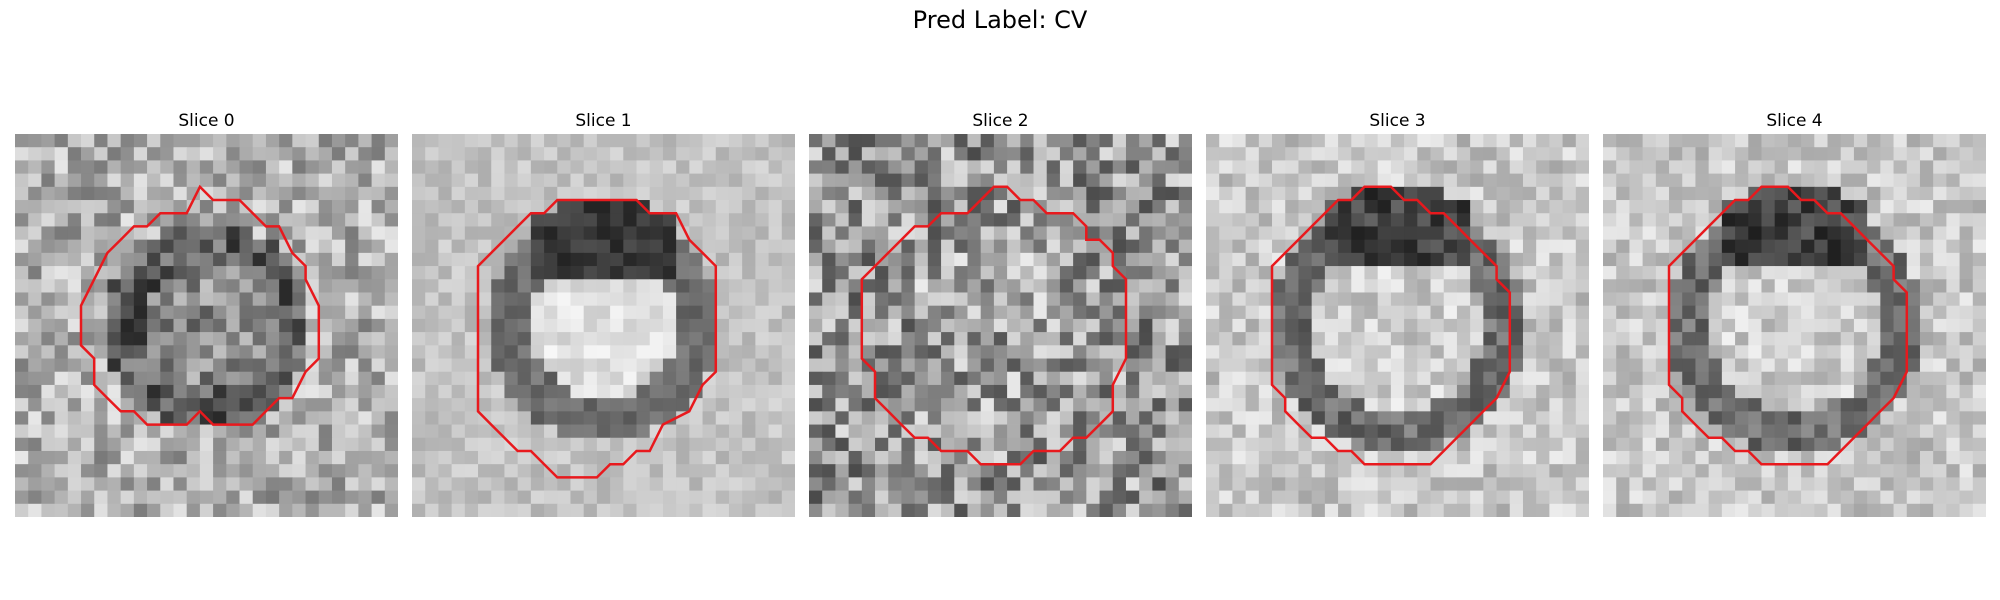 The width and height of the screenshot is (2000, 600). I want to click on slice-title-4: Slice 4, so click(1794, 121).